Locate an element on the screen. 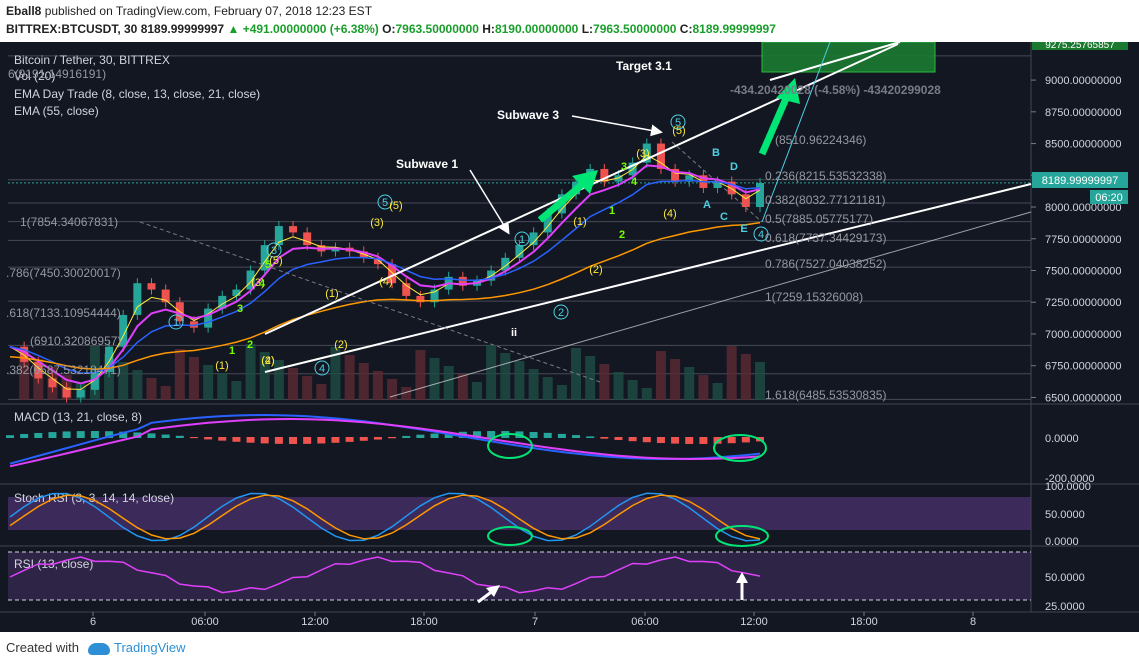 The height and width of the screenshot is (665, 1139). price-tick-label: 8500.00000000 is located at coordinates (1083, 145).